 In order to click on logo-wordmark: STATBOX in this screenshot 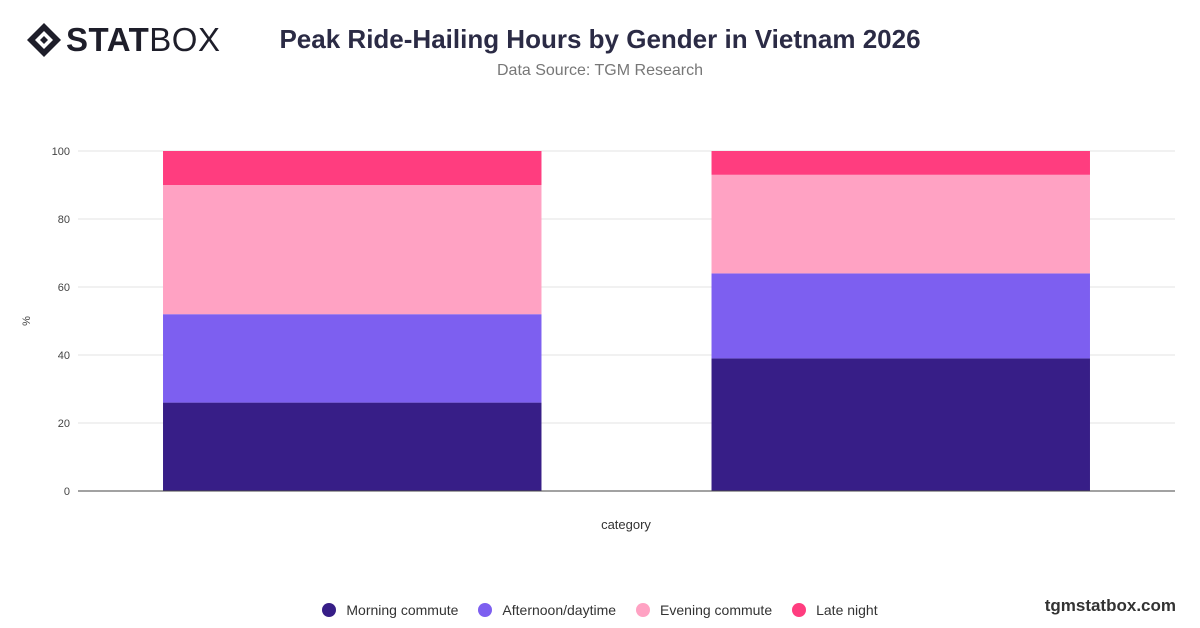, I will do `click(143, 40)`.